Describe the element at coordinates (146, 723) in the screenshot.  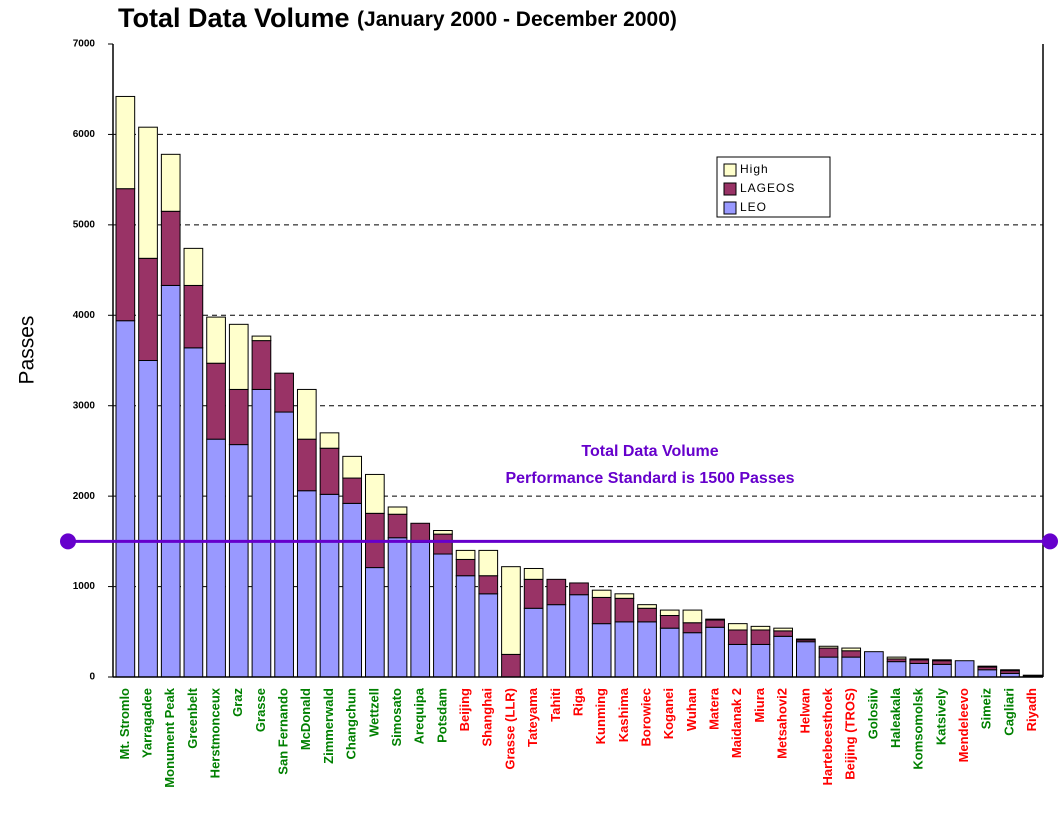
I see `x-tick-label: Yarragadee` at that location.